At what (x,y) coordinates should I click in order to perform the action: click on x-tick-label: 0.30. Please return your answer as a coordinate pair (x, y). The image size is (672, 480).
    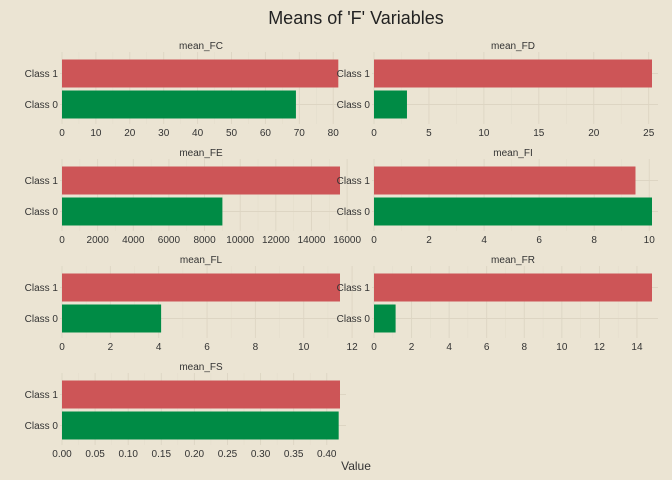
    Looking at the image, I should click on (261, 454).